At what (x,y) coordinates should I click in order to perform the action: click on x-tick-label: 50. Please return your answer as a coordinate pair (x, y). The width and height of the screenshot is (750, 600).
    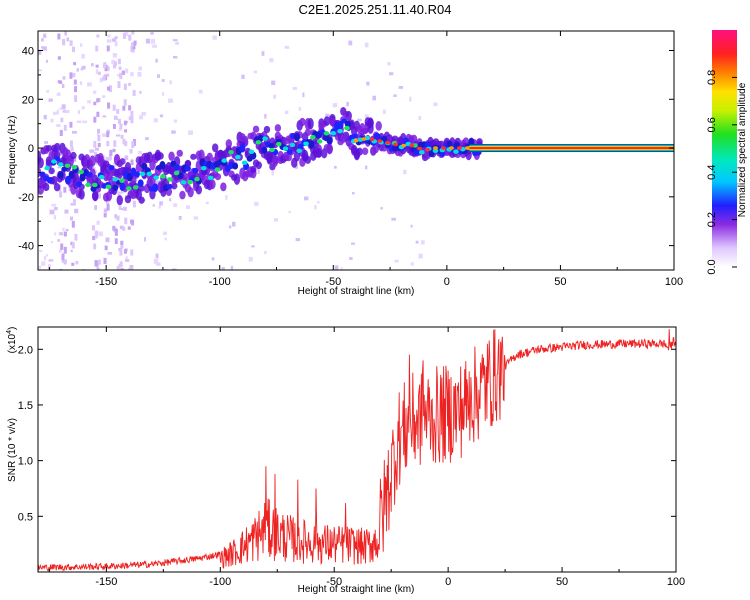
    Looking at the image, I should click on (562, 582).